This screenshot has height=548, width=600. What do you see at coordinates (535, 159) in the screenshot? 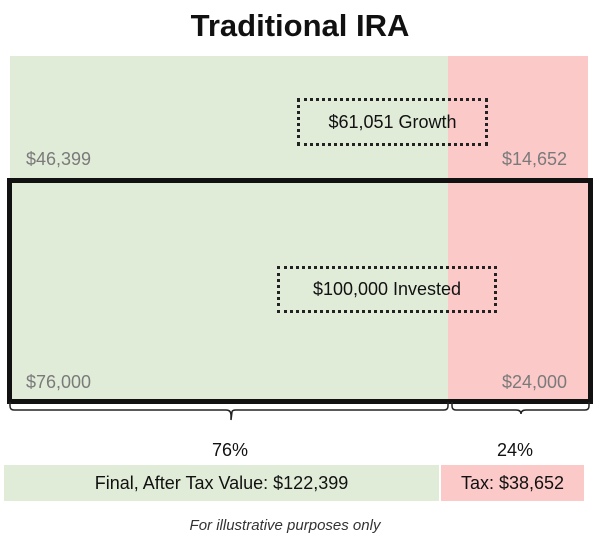
I see `growth-tax-value: $14,652` at bounding box center [535, 159].